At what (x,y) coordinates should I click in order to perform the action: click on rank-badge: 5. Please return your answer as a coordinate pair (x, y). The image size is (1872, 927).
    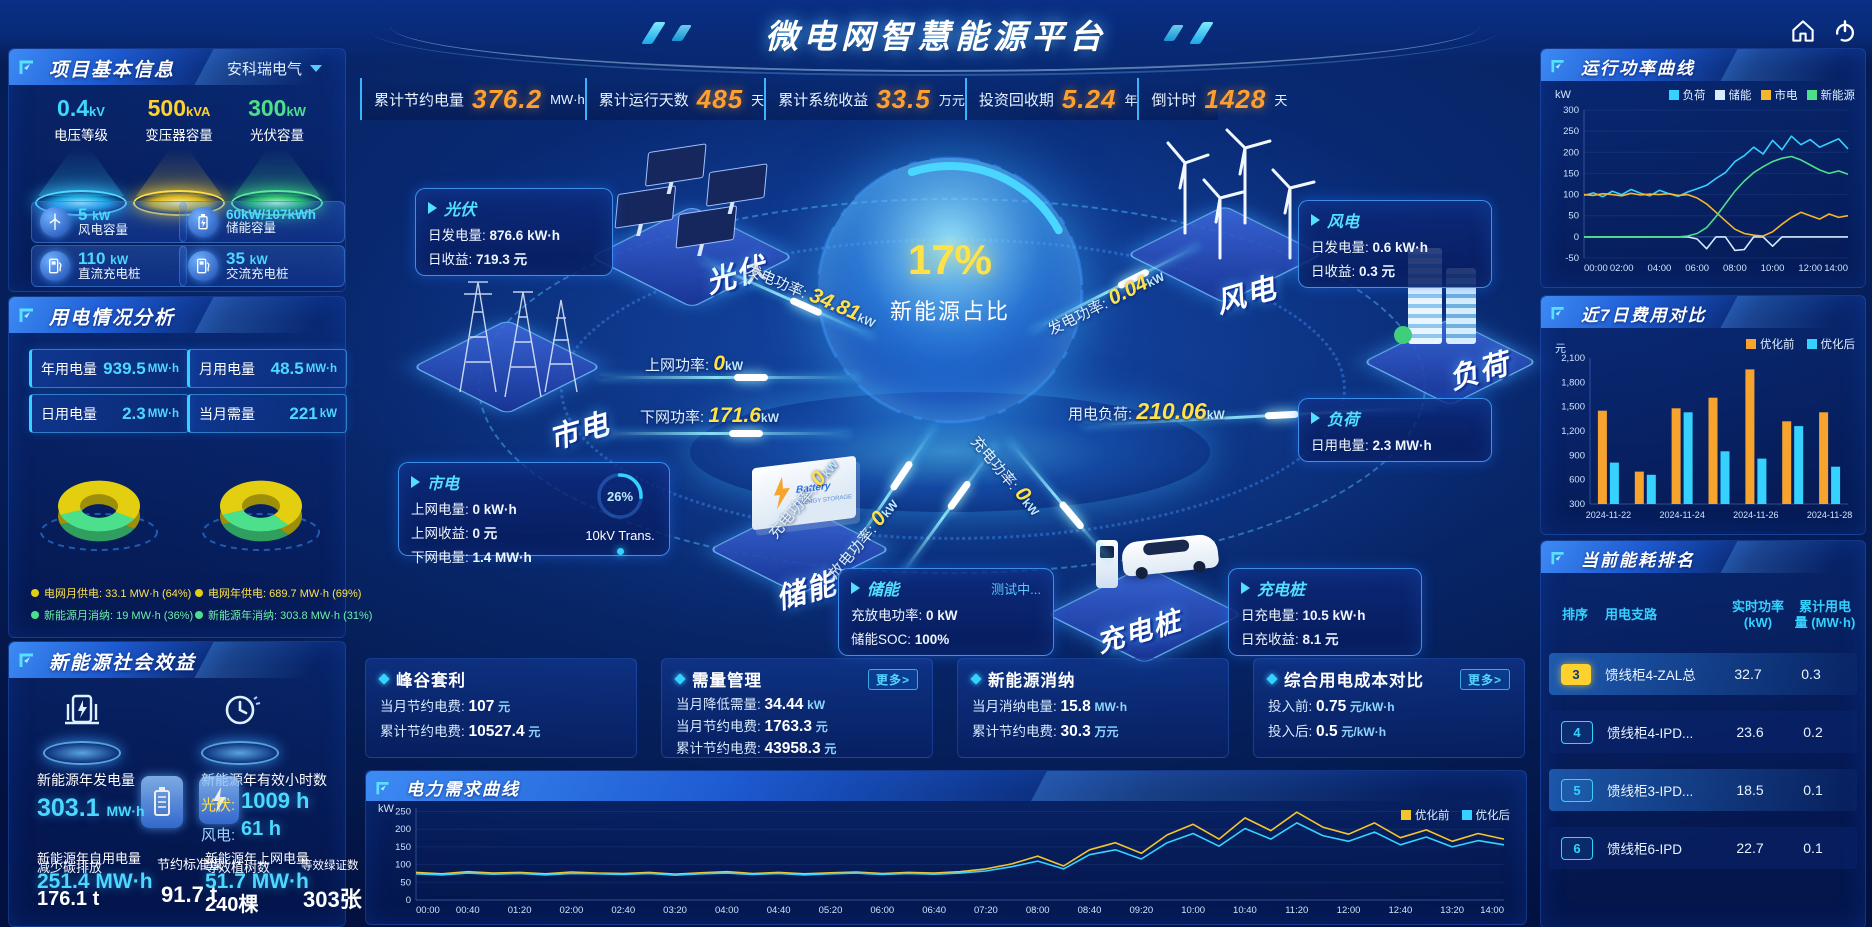
    Looking at the image, I should click on (1577, 790).